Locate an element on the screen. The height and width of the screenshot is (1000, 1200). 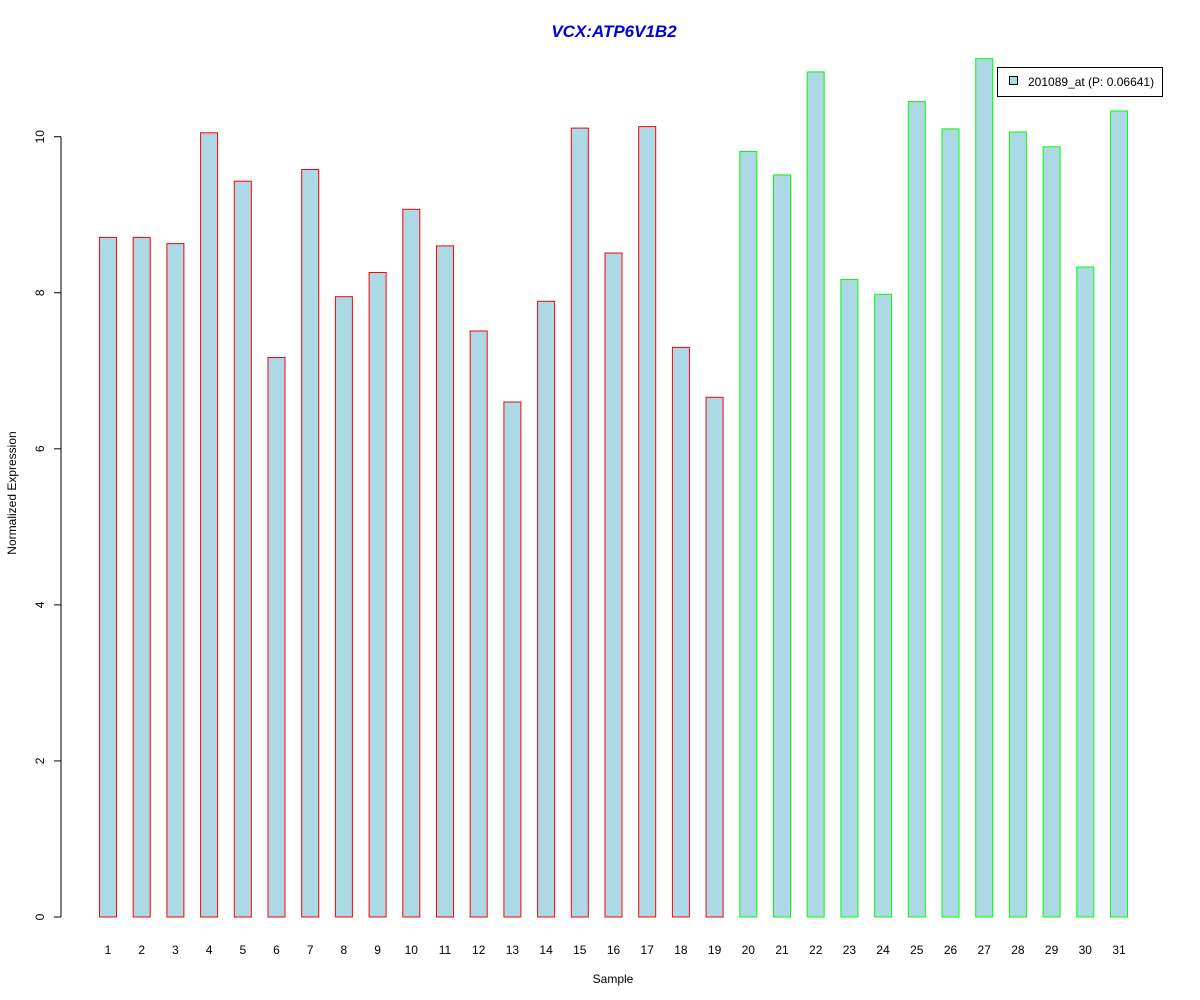
x-tick-label: 11 is located at coordinates (445, 950).